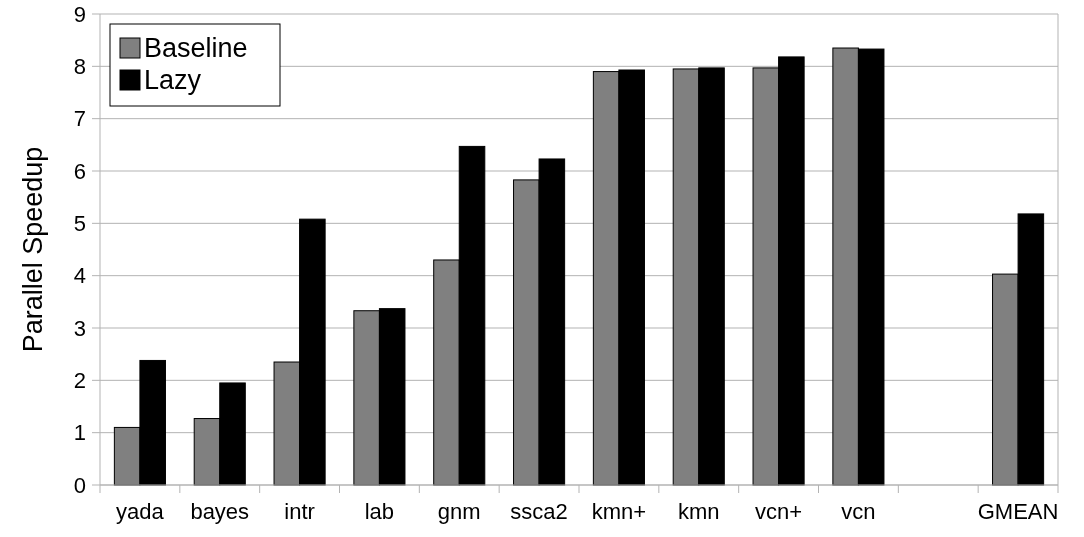 This screenshot has height=537, width=1084. I want to click on y-tick-label: 2, so click(79, 381).